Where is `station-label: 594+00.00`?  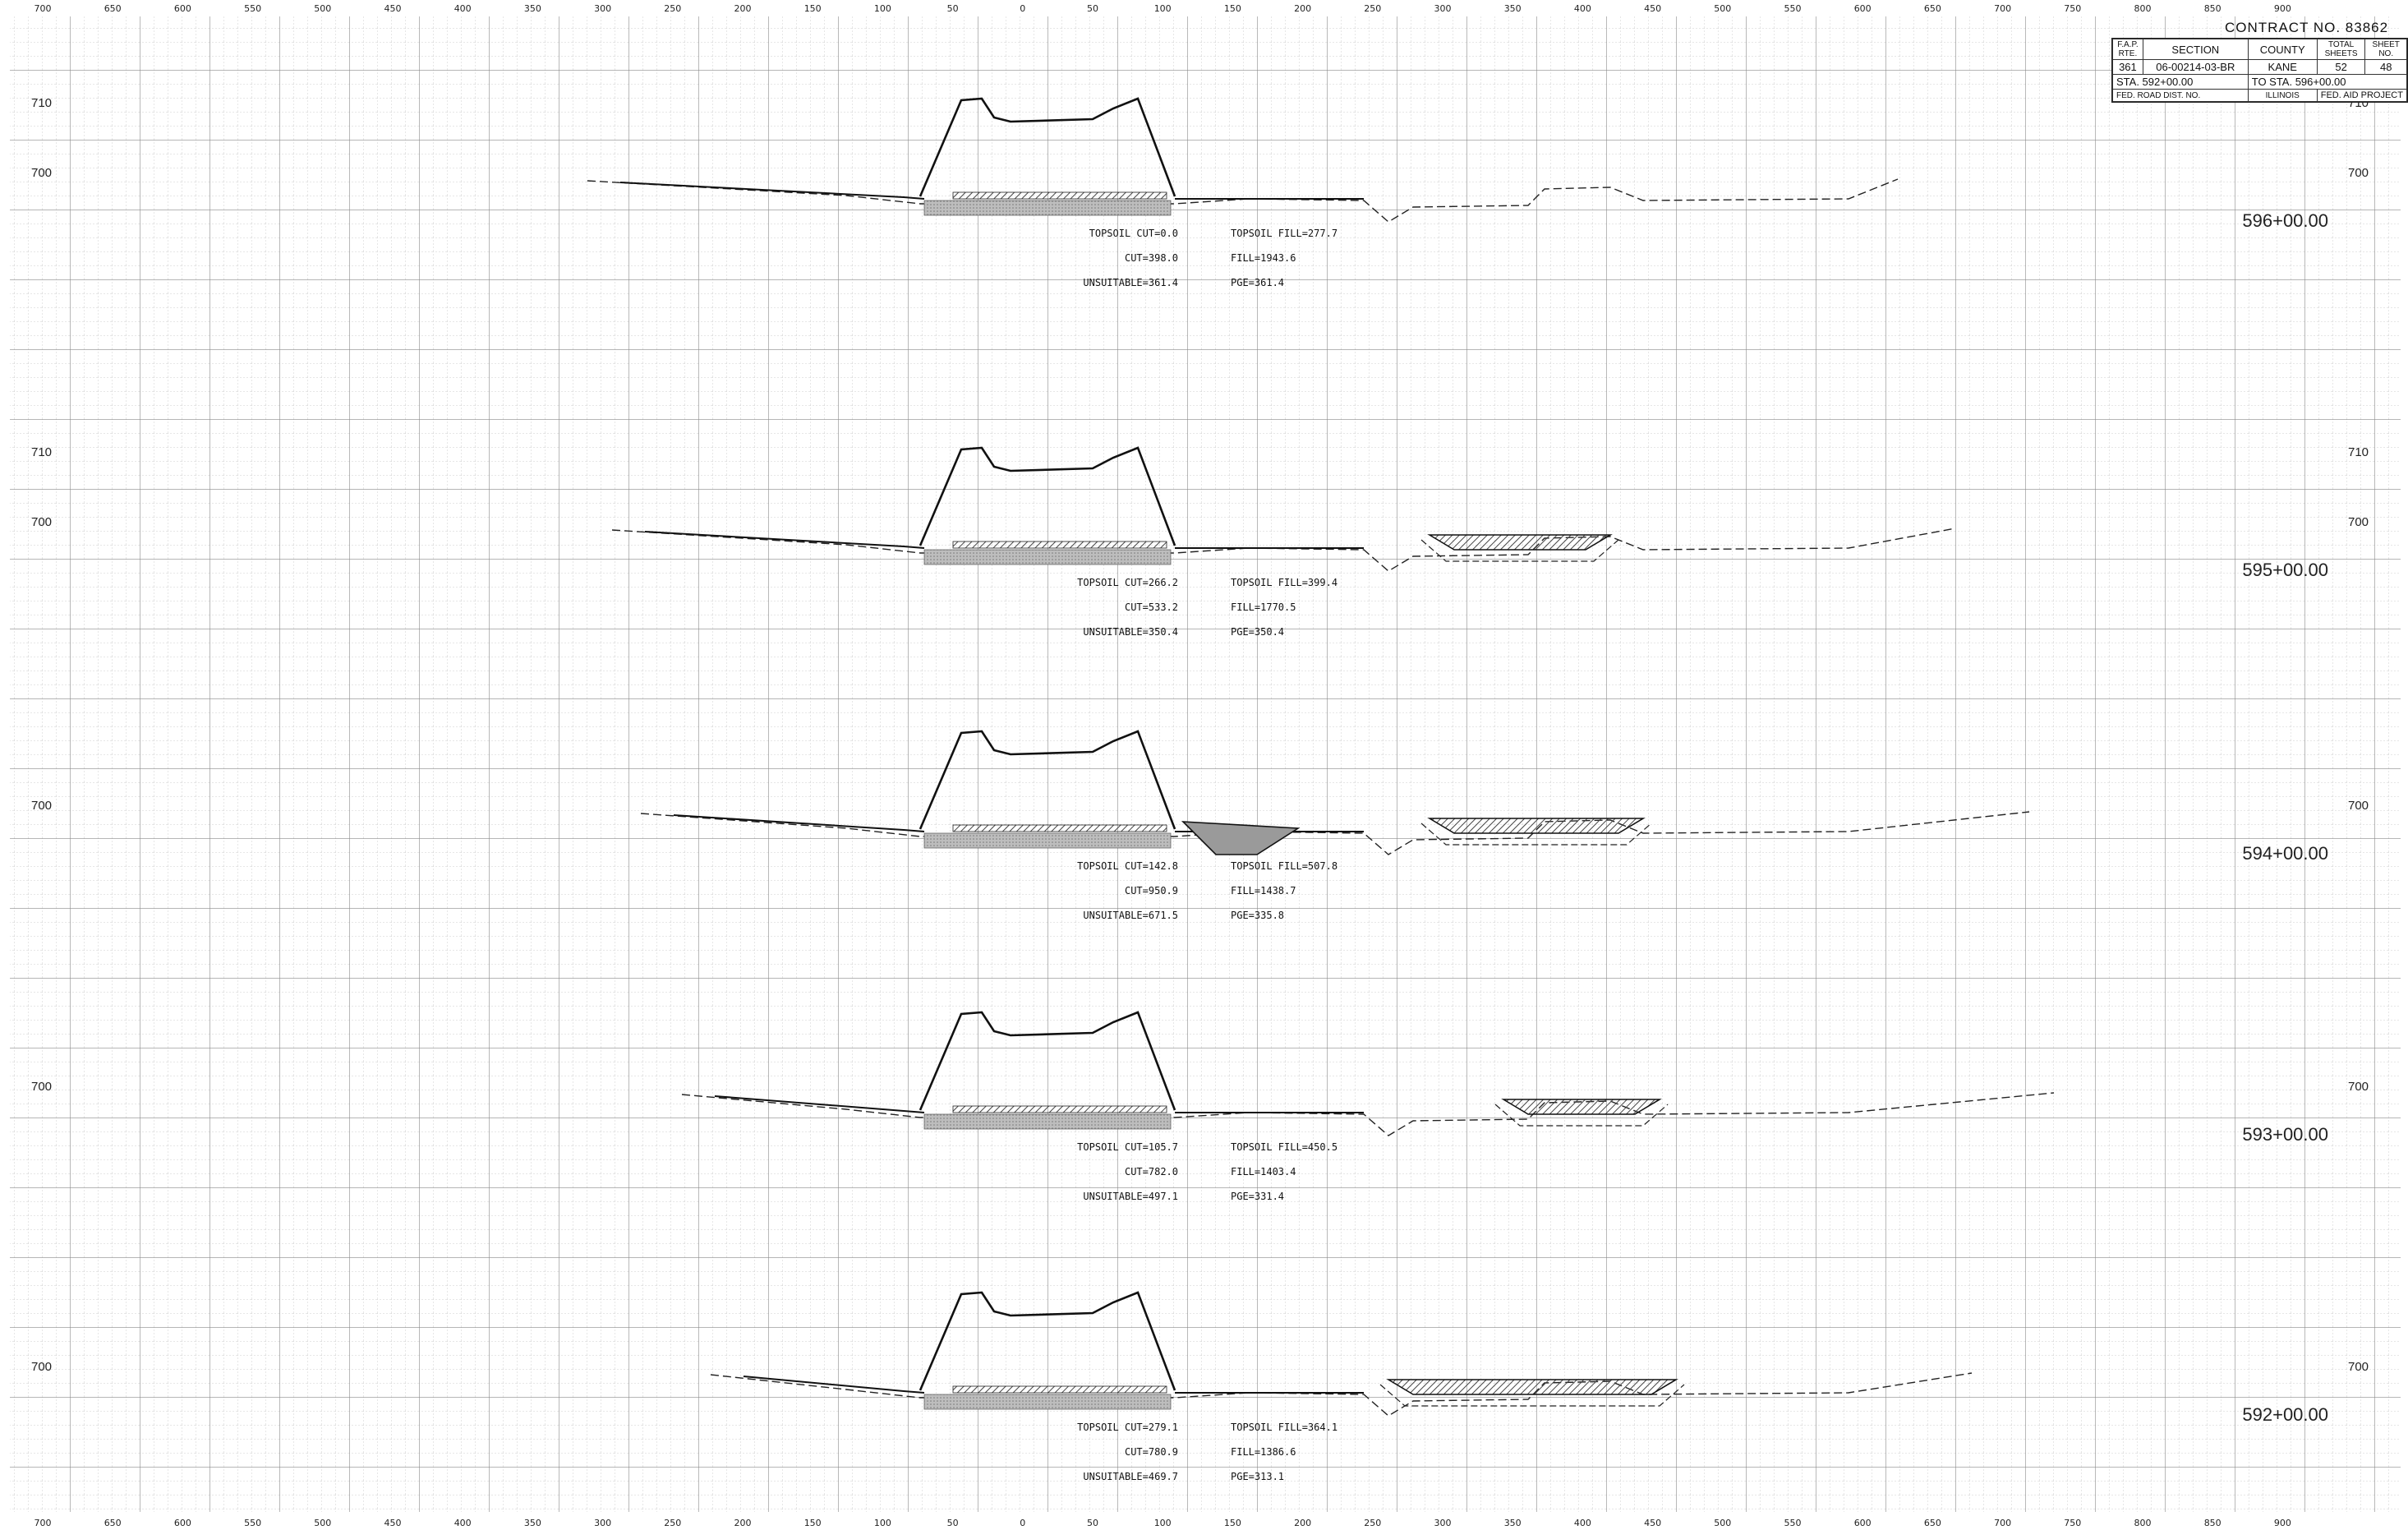
station-label: 594+00.00 is located at coordinates (2285, 853).